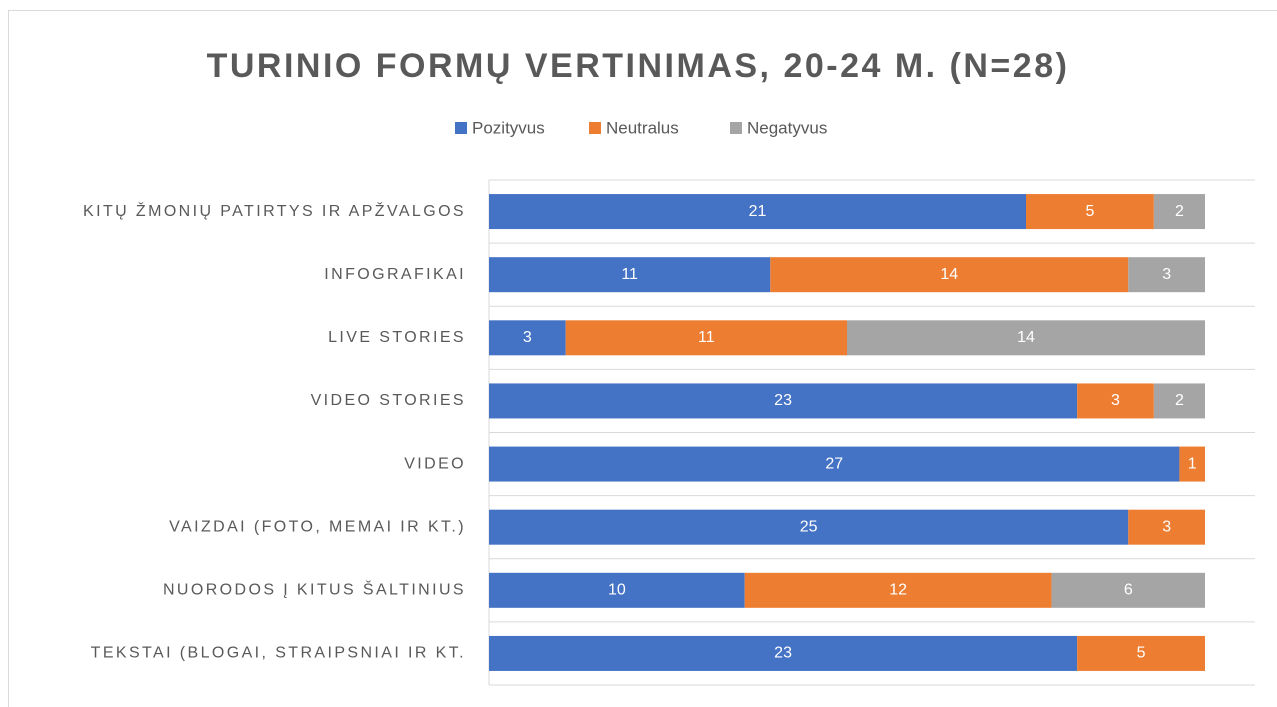  What do you see at coordinates (314, 589) in the screenshot?
I see `y-tick-label: NUORODOS Į KITUS ŠALTINIUS` at bounding box center [314, 589].